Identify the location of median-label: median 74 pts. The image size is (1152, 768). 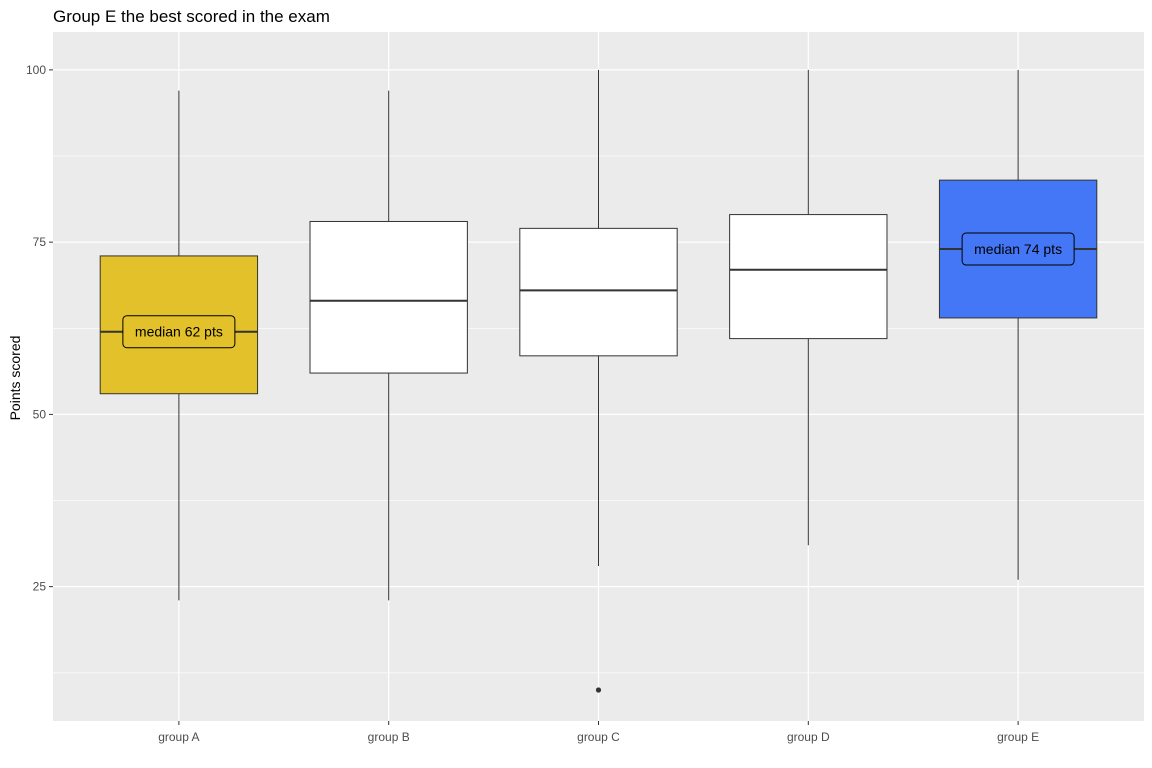
(1018, 249).